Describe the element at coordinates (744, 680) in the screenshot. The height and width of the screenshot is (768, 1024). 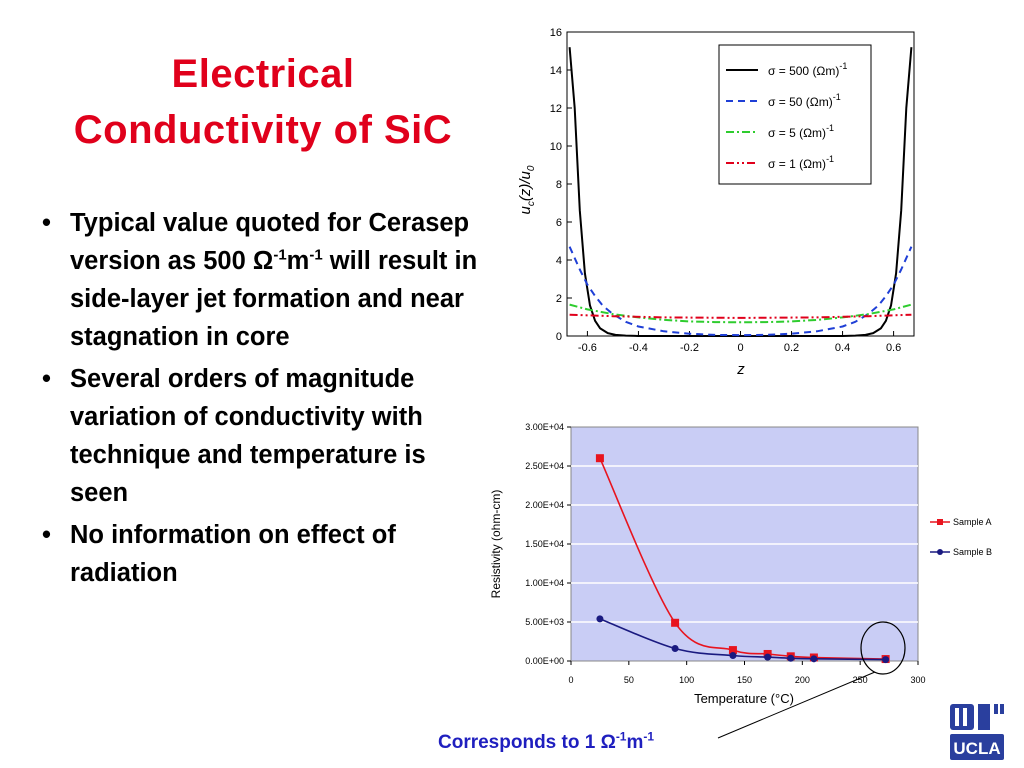
I see `x-tick-label: 150` at that location.